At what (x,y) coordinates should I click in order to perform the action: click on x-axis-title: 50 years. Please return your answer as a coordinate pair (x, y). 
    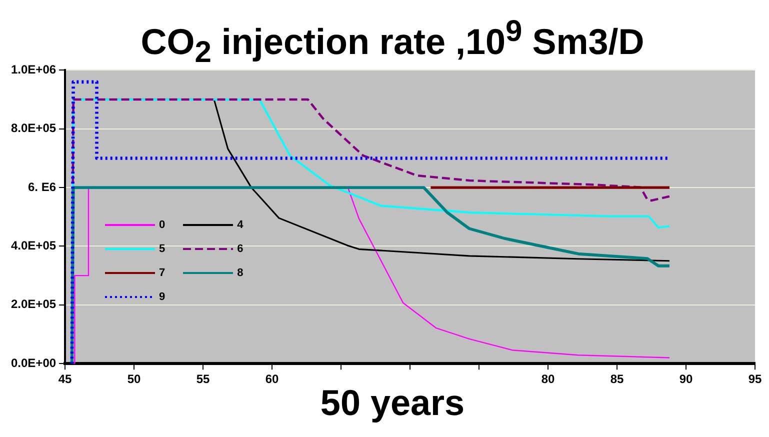
    Looking at the image, I should click on (392, 402).